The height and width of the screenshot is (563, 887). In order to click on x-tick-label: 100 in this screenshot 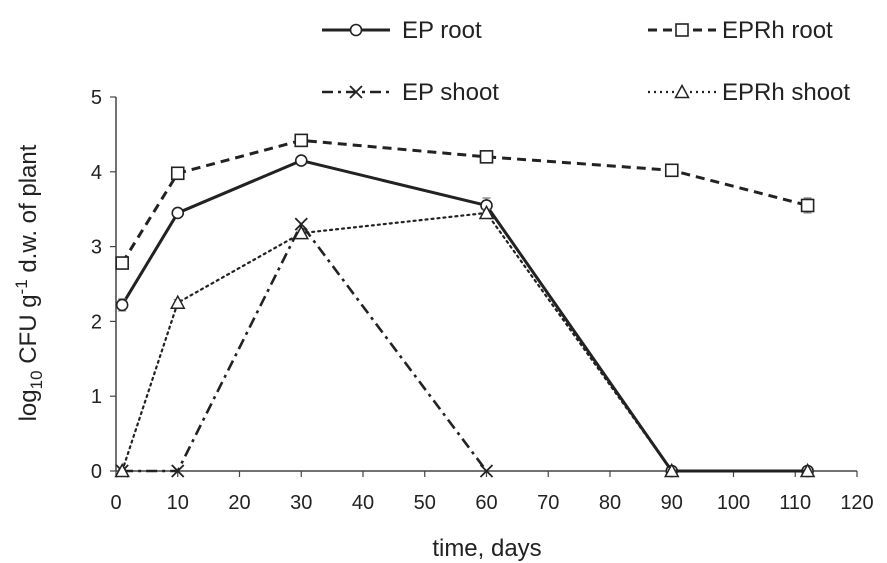, I will do `click(733, 503)`.